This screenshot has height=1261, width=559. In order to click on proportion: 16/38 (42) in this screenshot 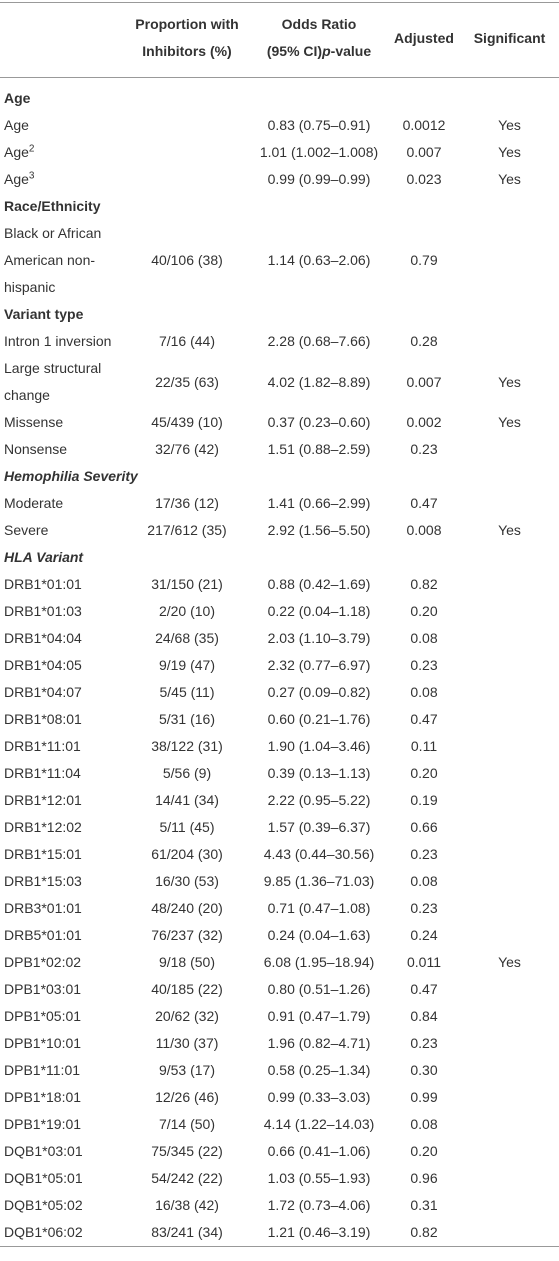, I will do `click(187, 1205)`.